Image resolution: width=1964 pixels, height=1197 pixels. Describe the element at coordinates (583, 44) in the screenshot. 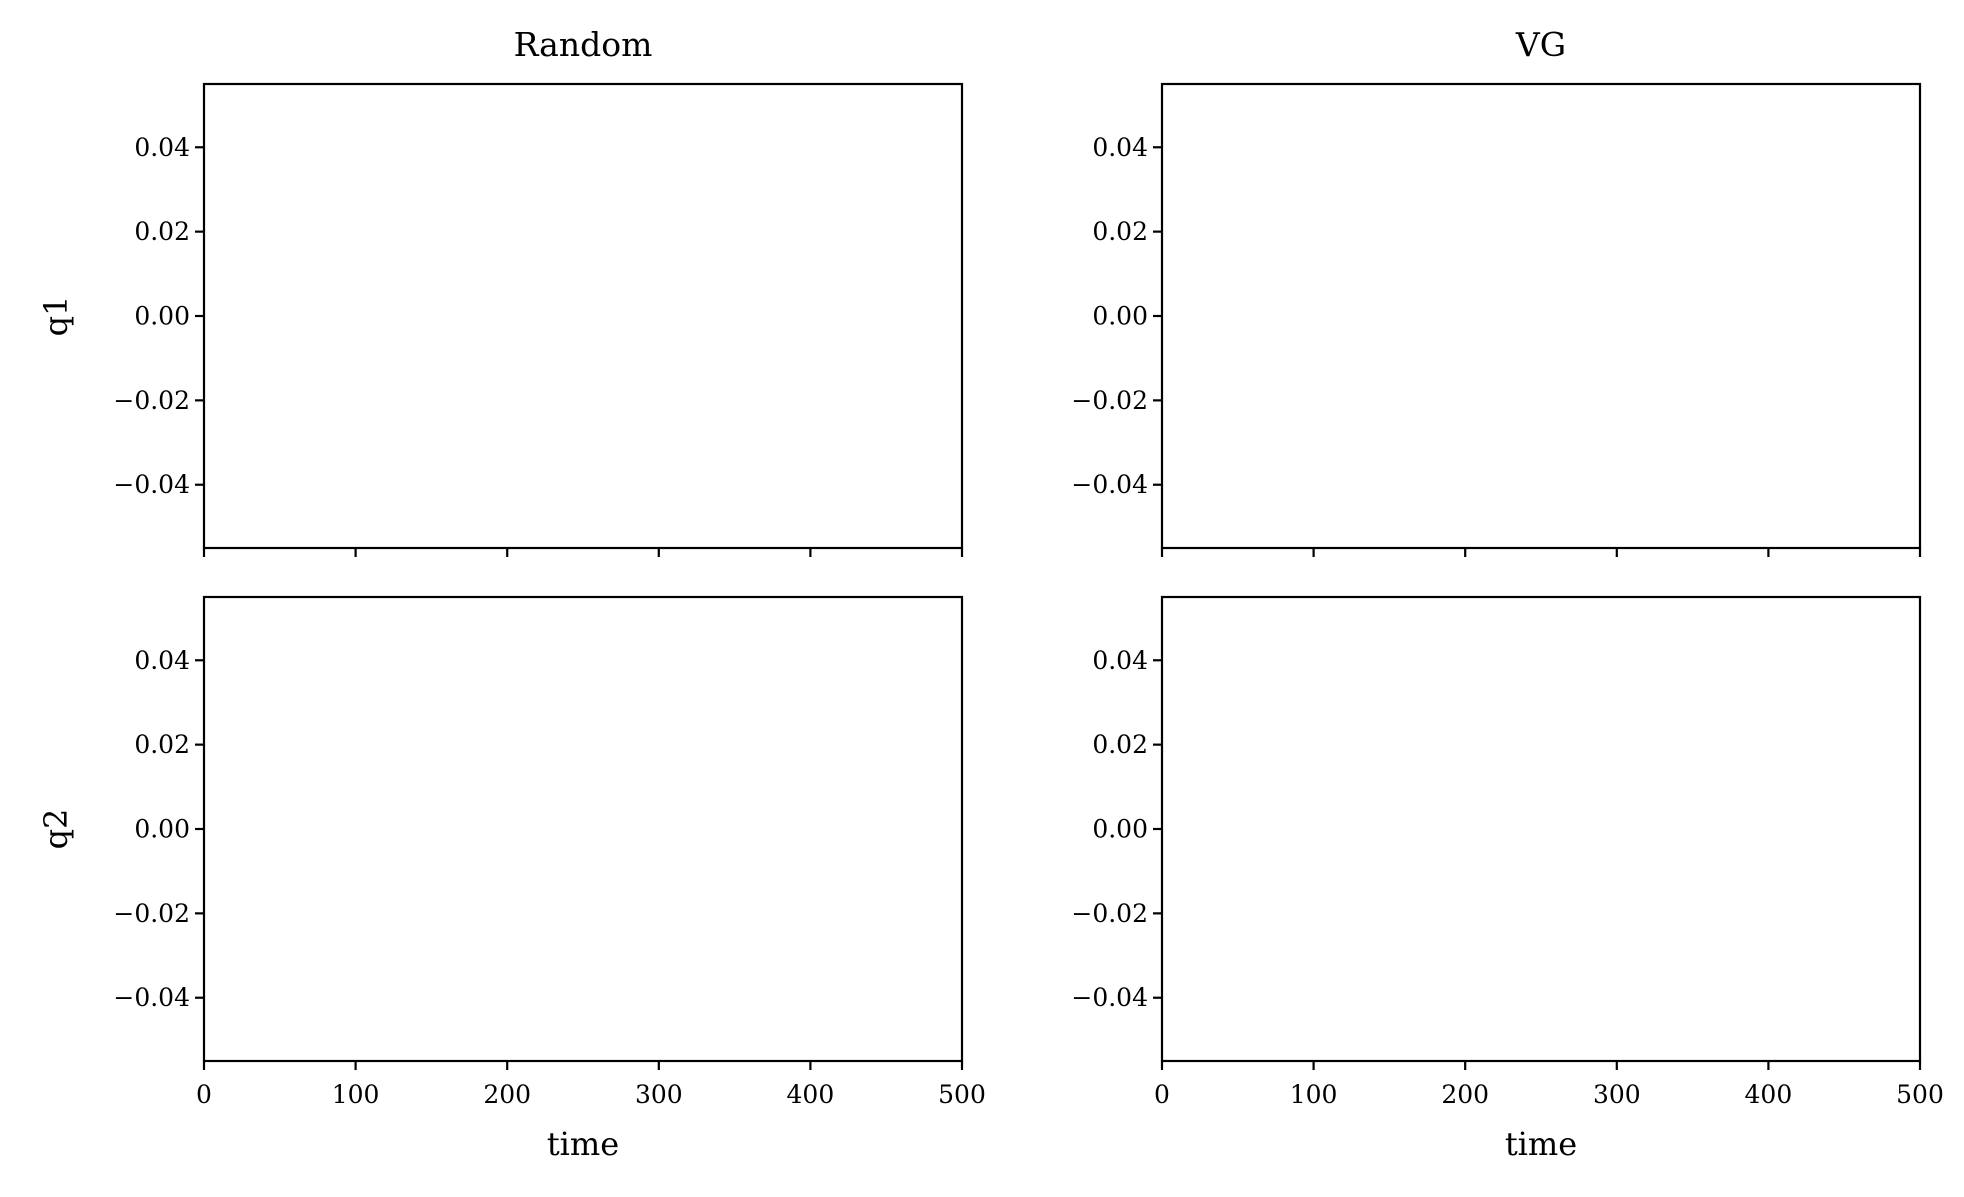

I see `column-title: Random` at that location.